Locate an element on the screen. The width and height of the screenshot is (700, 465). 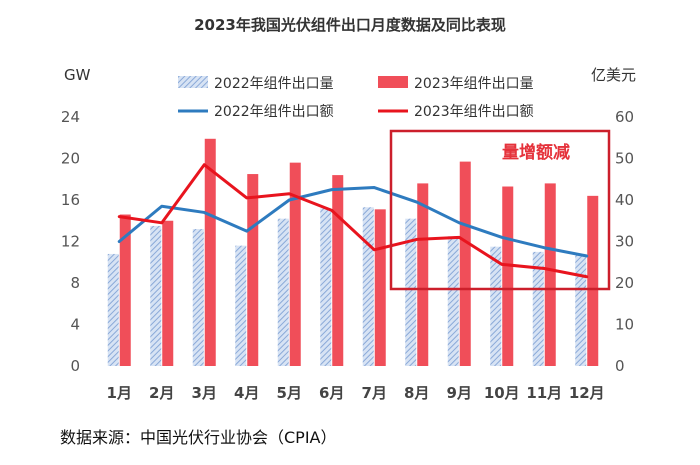
left-axis-ticks: 0 4 8 12 16 20 24 is located at coordinates (70, 241).